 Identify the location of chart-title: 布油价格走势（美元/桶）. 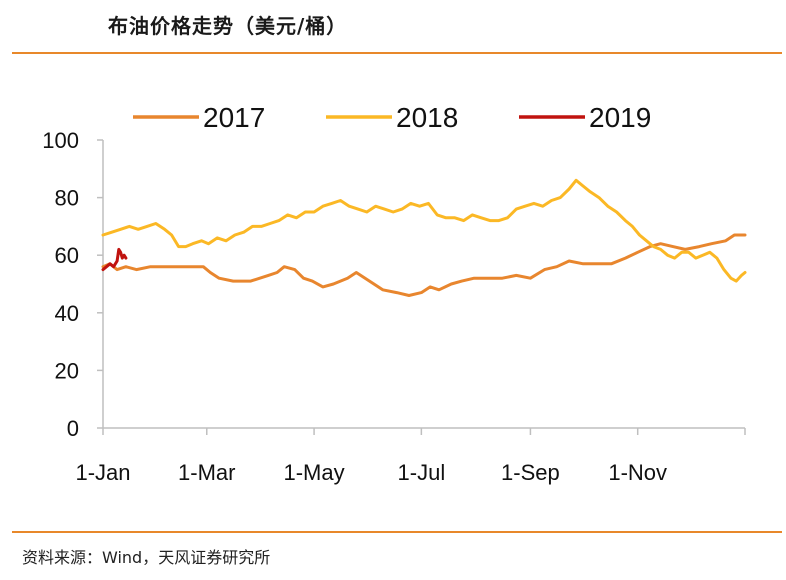
(228, 26).